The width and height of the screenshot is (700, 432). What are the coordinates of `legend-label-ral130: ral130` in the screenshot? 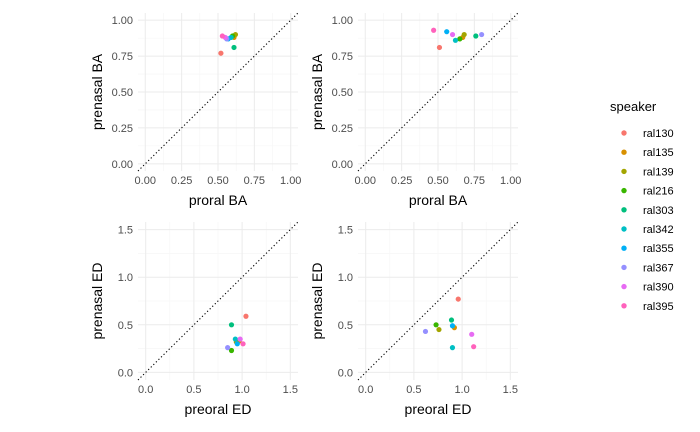 It's located at (658, 134).